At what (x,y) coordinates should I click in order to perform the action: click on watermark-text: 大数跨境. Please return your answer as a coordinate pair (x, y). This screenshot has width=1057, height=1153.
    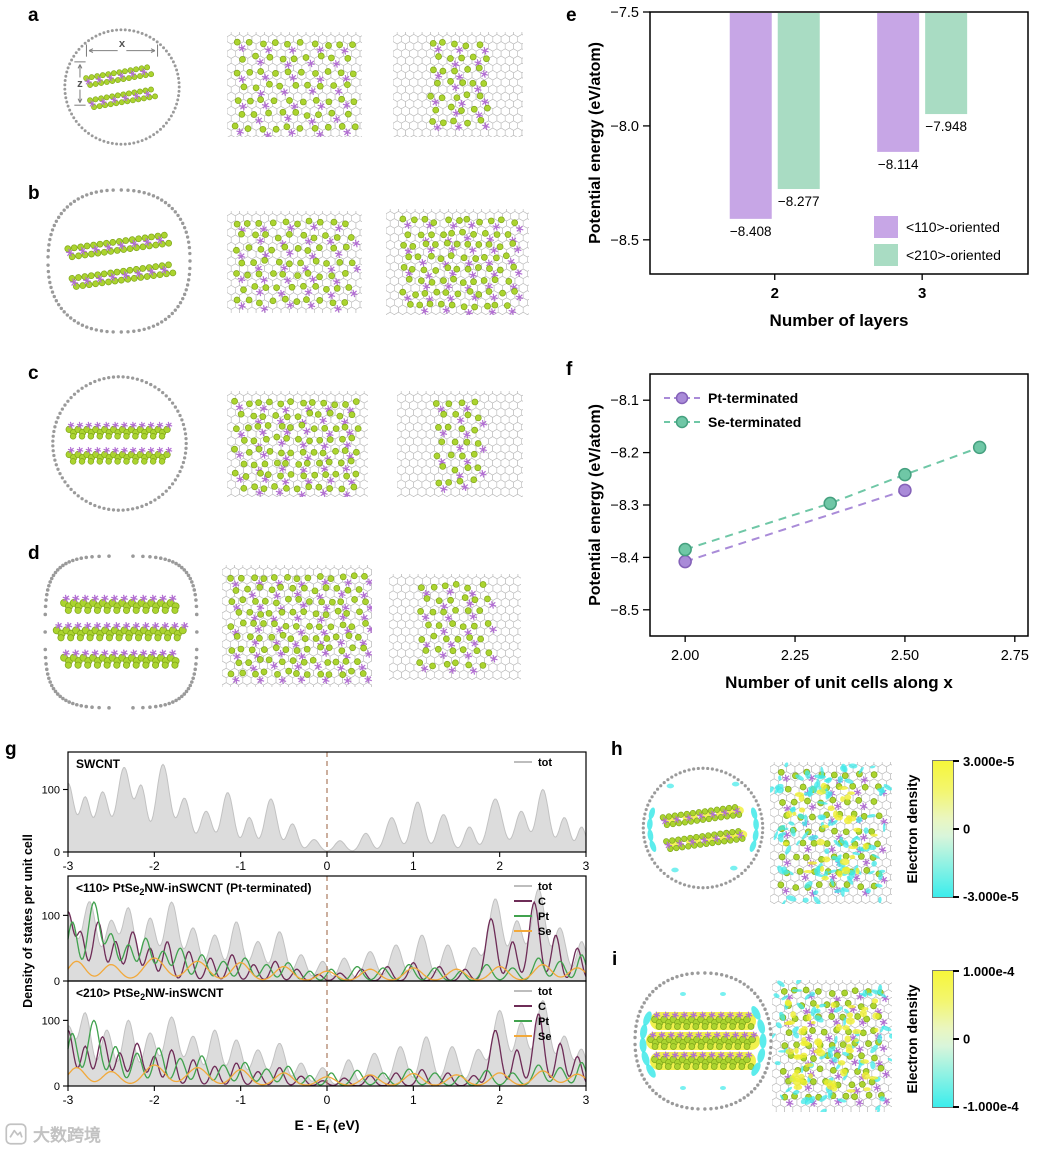
    Looking at the image, I should click on (67, 1135).